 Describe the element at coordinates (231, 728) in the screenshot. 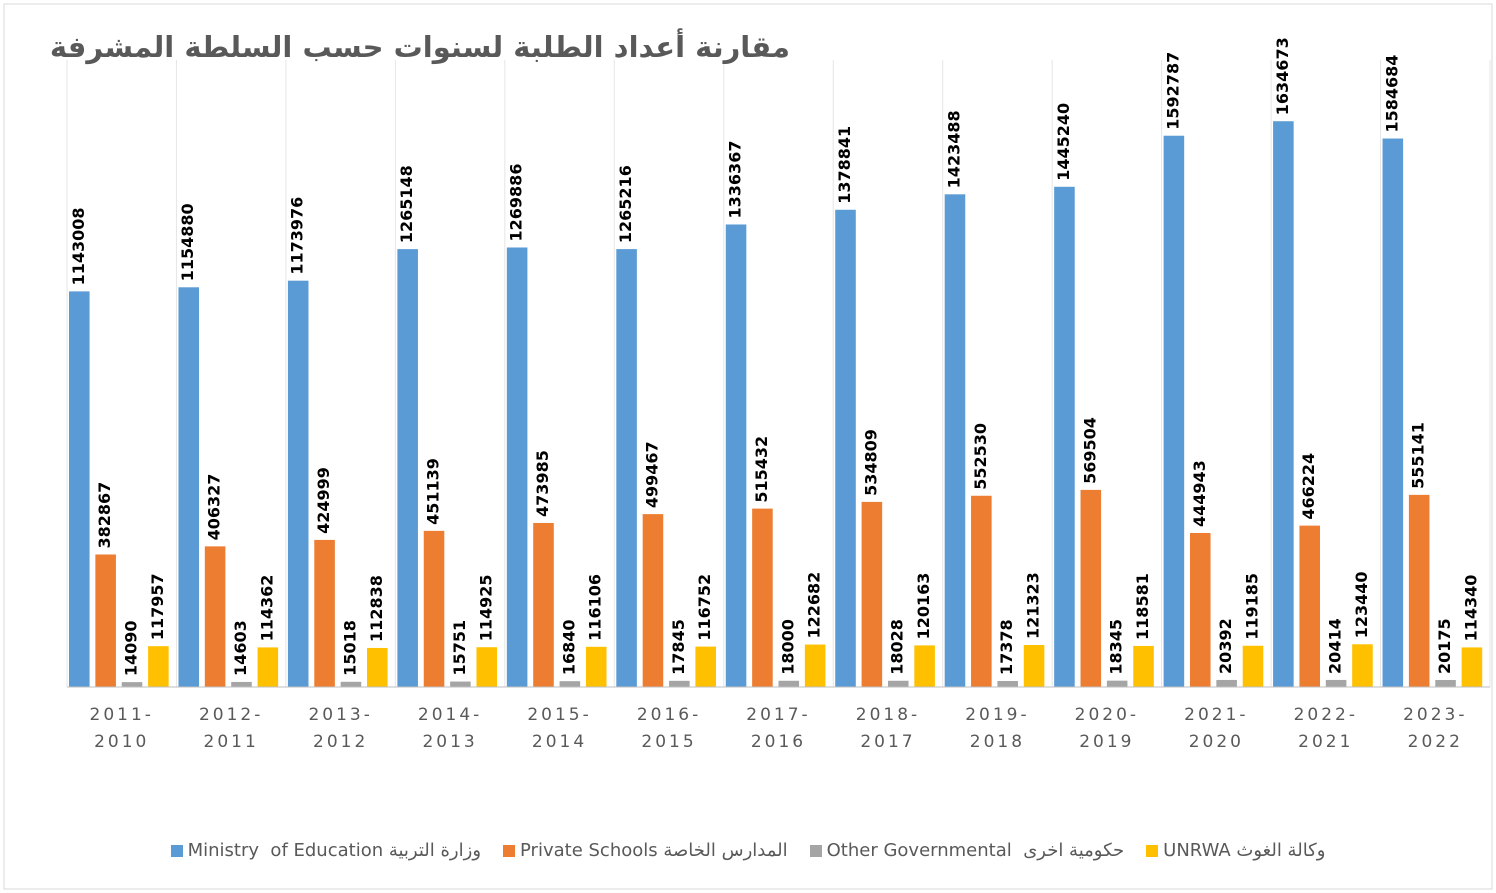

I see `x-tick-label: 2012-2011` at that location.